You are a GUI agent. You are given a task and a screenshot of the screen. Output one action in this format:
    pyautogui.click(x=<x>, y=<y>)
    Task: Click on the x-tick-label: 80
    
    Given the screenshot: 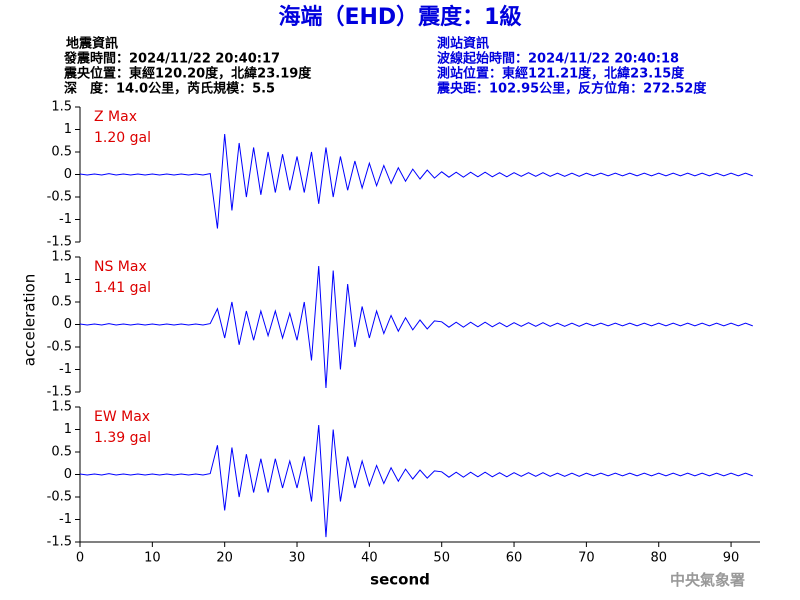 What is the action you would take?
    pyautogui.click(x=658, y=558)
    